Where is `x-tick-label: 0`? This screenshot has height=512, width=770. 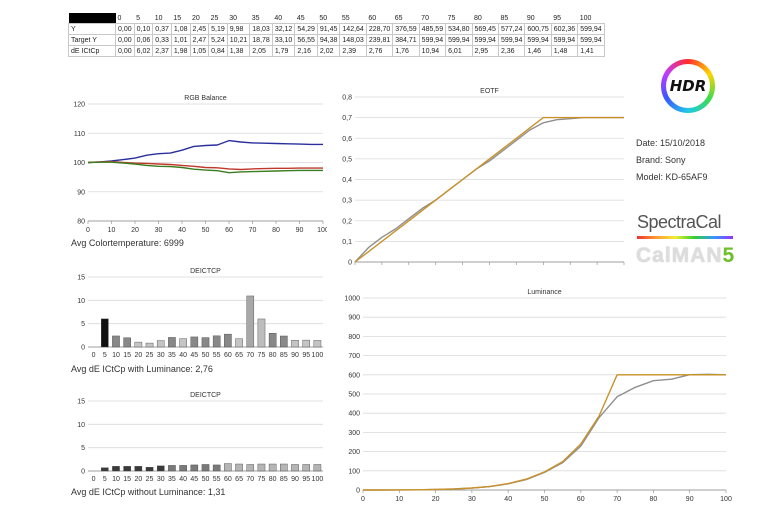 x-tick-label: 0 is located at coordinates (94, 479).